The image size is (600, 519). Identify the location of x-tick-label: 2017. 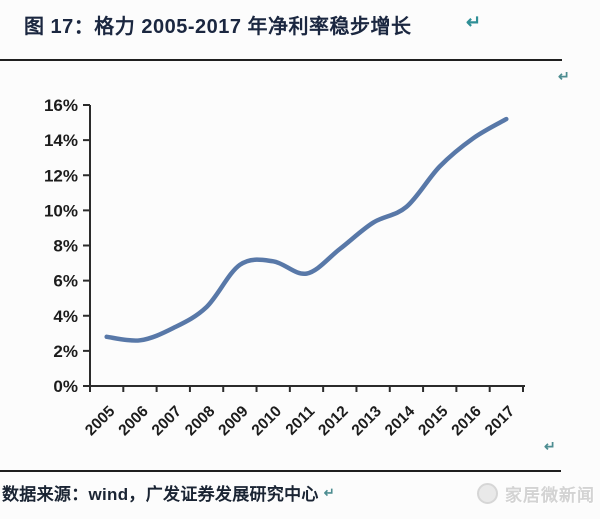
(500, 421).